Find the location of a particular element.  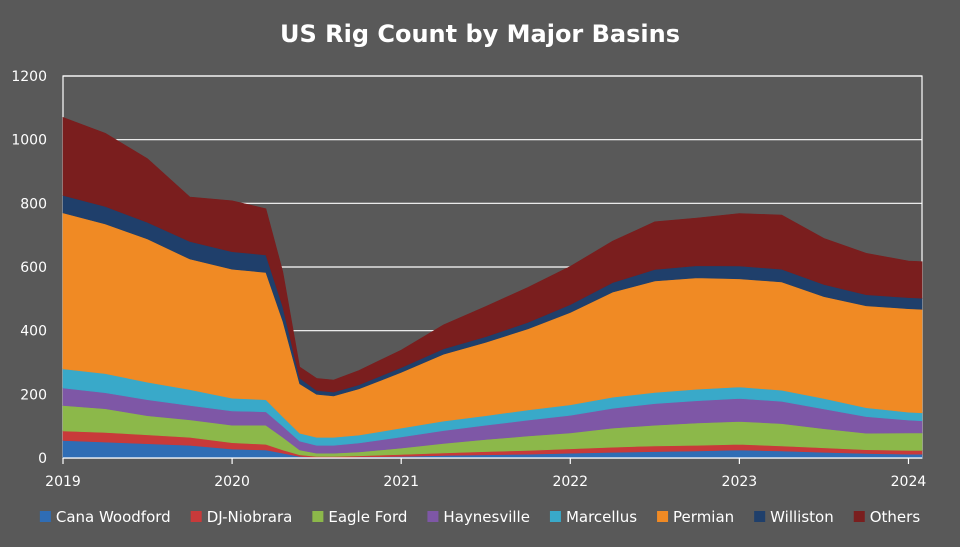

chart-title: US Rig Count by Major Basins is located at coordinates (480, 34).